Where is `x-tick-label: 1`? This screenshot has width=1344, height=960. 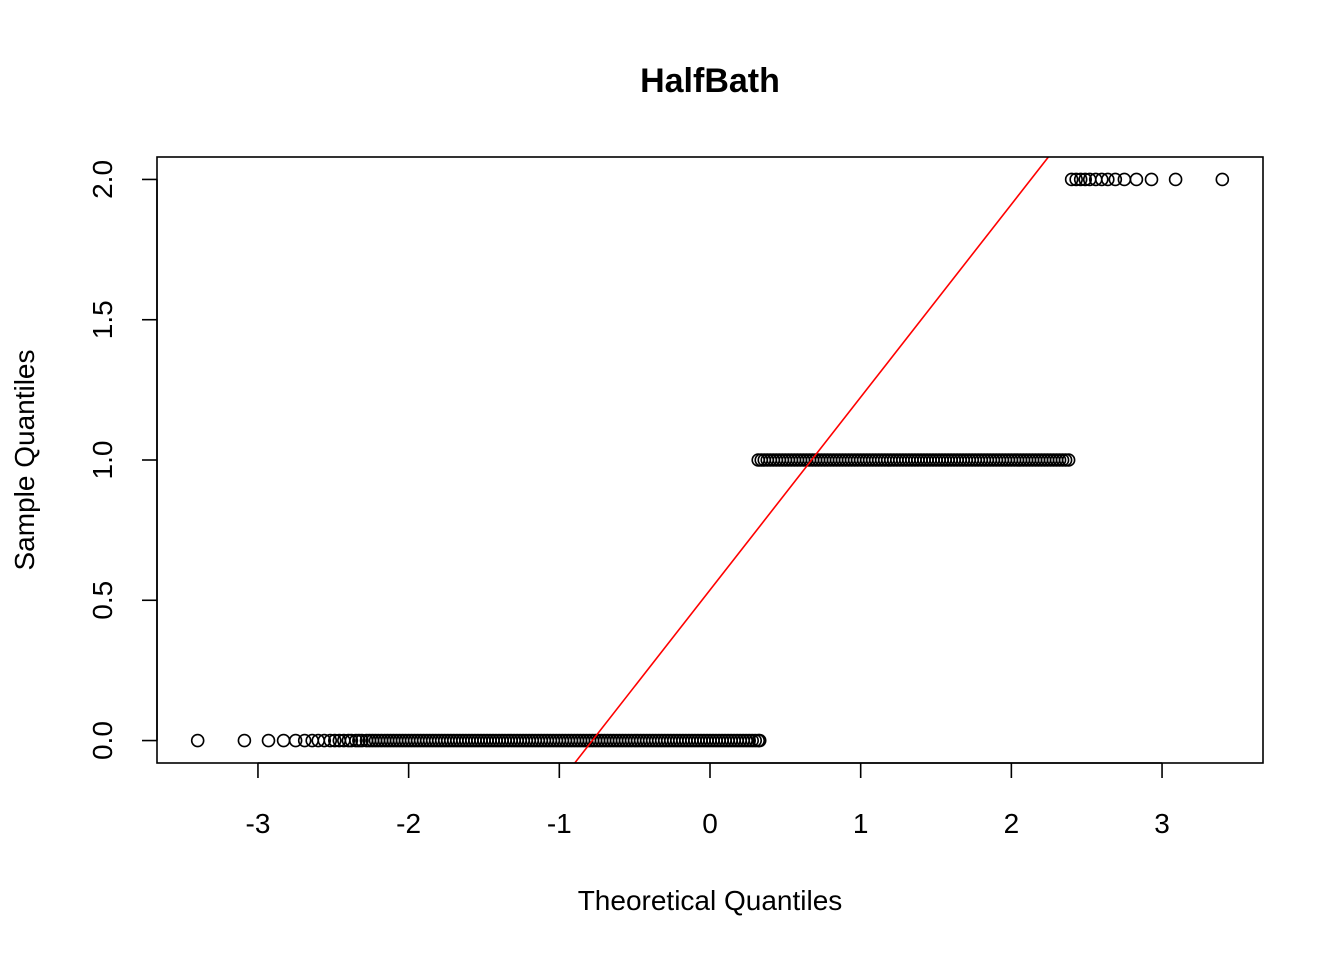 x-tick-label: 1 is located at coordinates (861, 823).